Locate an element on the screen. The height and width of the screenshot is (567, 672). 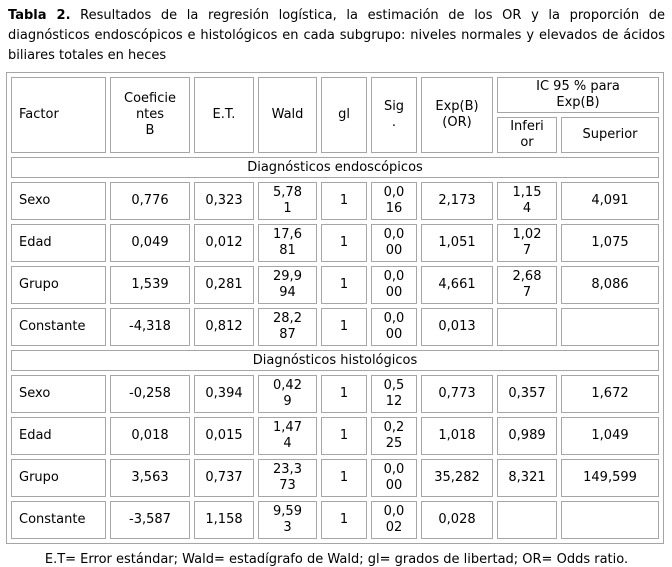
ic-superior-cell: 149,599 is located at coordinates (610, 478).